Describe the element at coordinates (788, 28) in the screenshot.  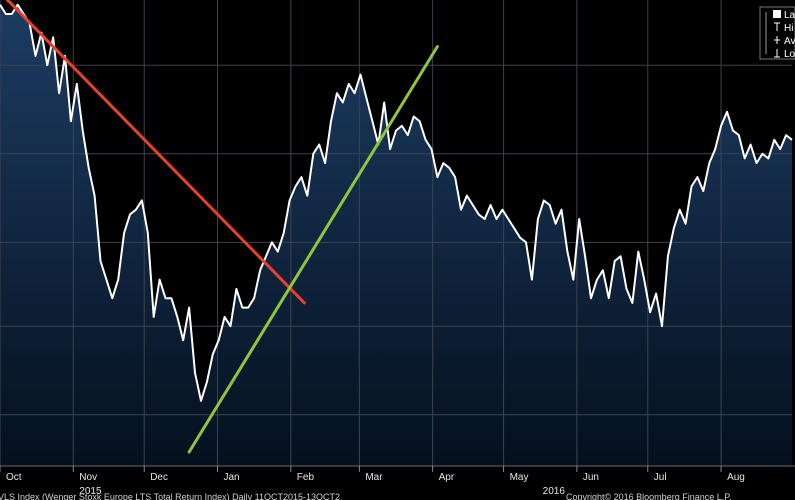
I see `legend-label-hi: Hi` at that location.